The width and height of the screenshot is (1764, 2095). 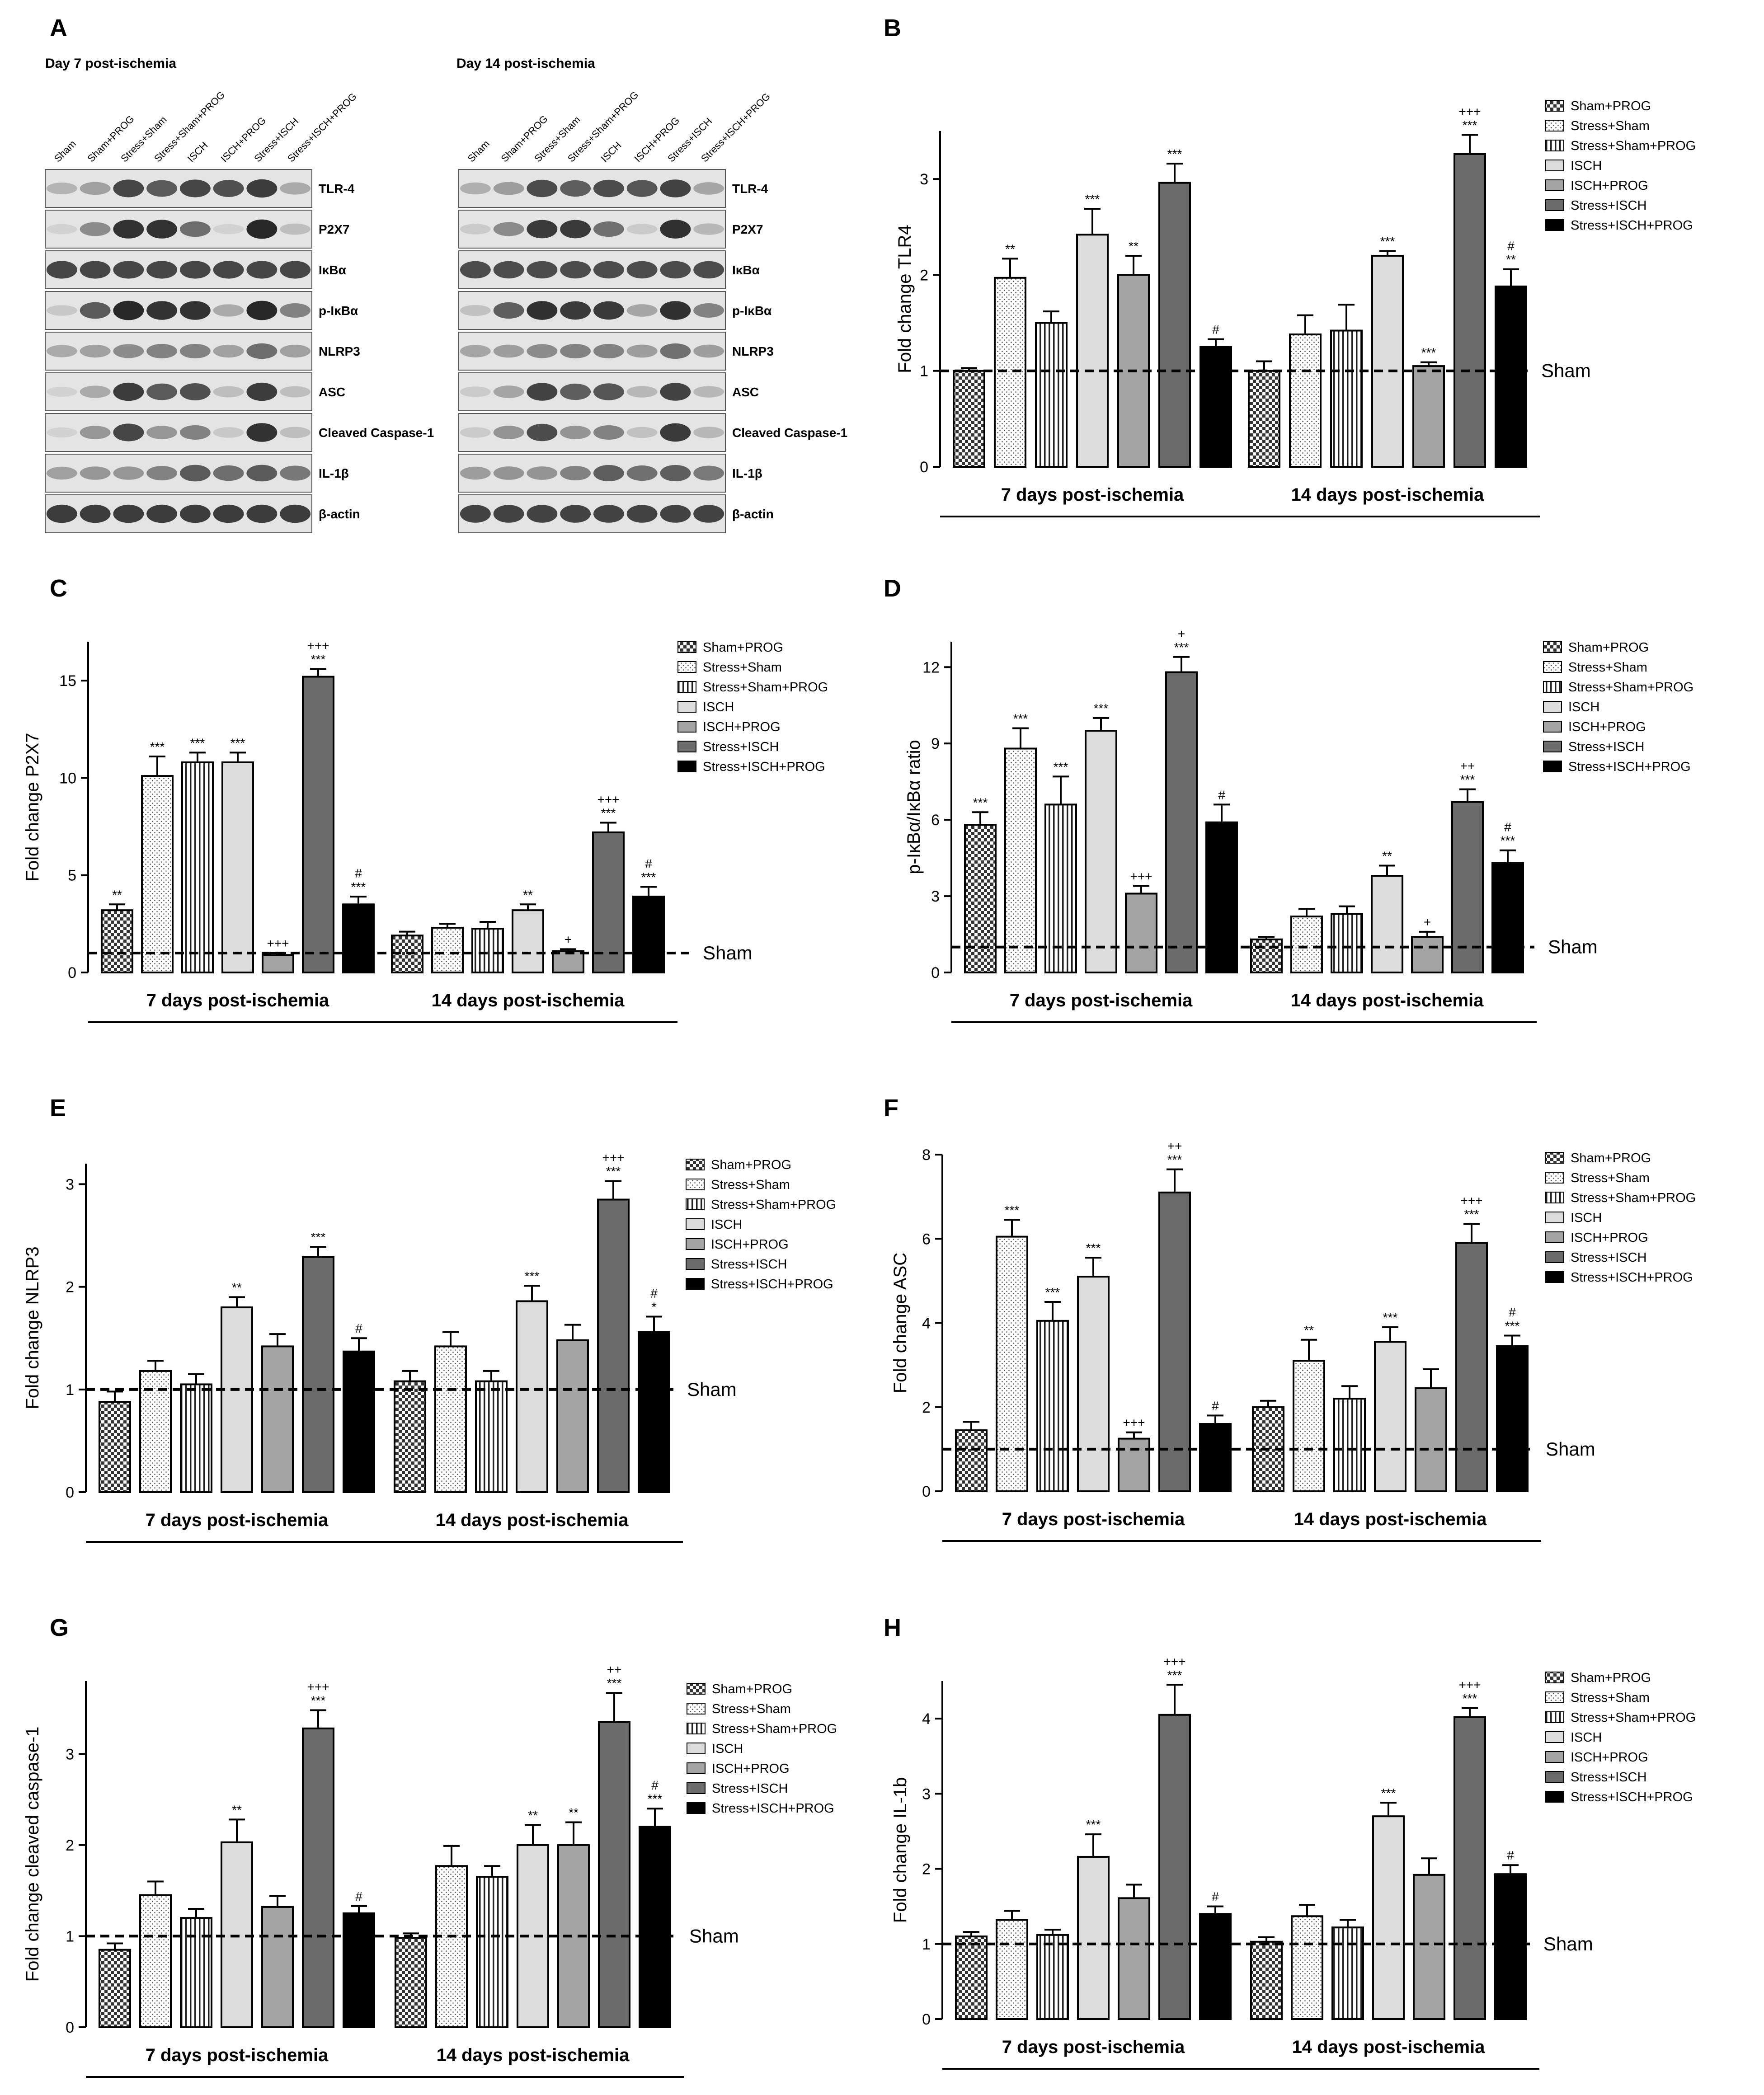 What do you see at coordinates (742, 727) in the screenshot?
I see `legend-label: ISCH+PROG` at bounding box center [742, 727].